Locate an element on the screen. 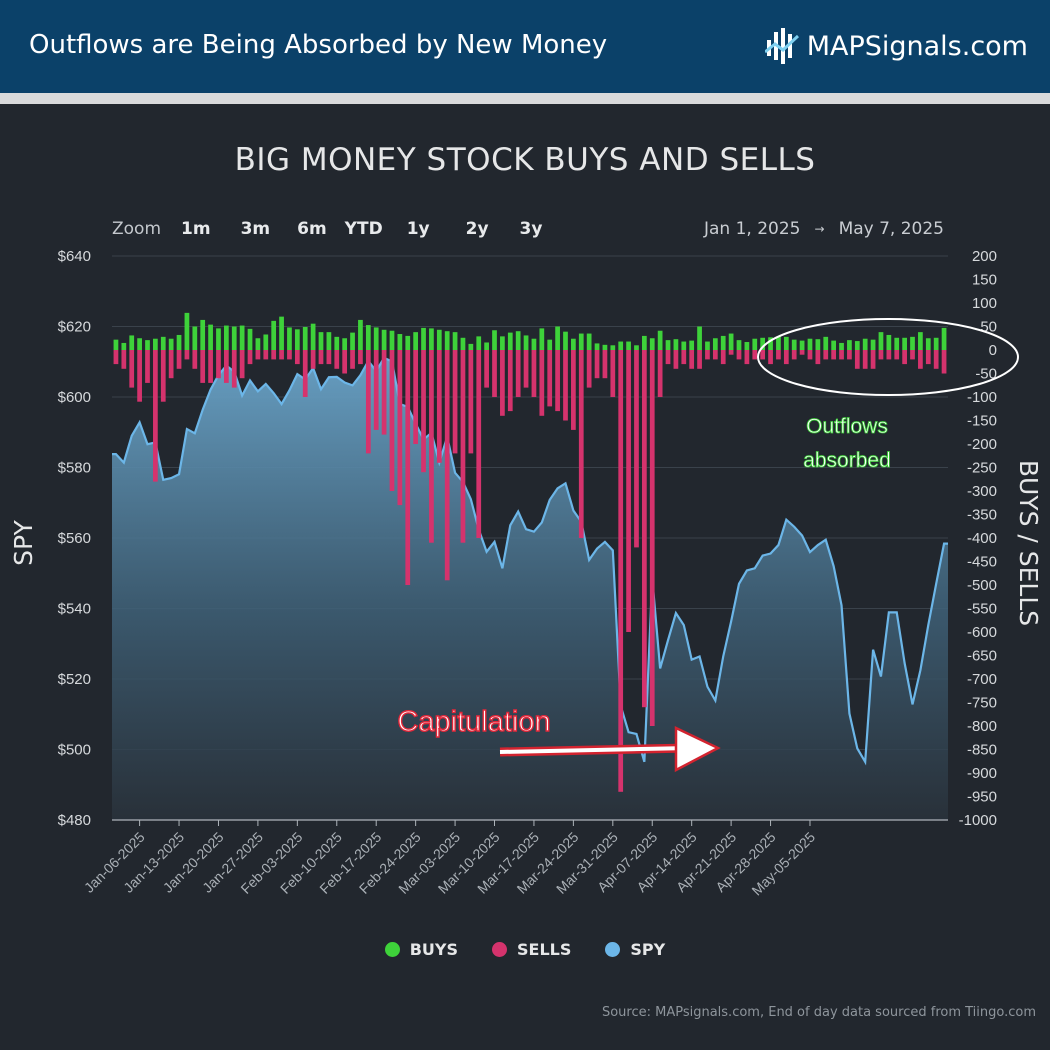 The height and width of the screenshot is (1050, 1050). zoom-6m-button: 6m is located at coordinates (312, 229).